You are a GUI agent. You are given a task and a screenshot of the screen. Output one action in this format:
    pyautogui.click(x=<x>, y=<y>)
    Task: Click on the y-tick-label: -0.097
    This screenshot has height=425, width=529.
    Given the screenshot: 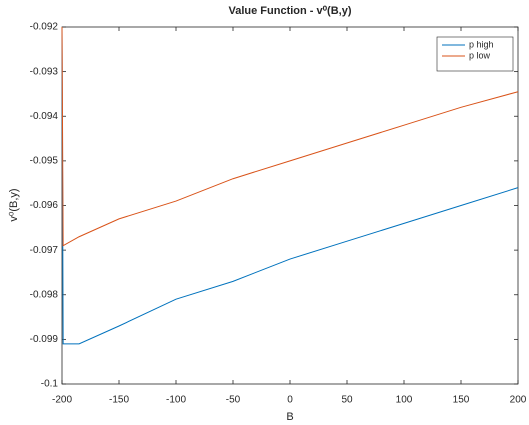 What is the action you would take?
    pyautogui.click(x=44, y=250)
    